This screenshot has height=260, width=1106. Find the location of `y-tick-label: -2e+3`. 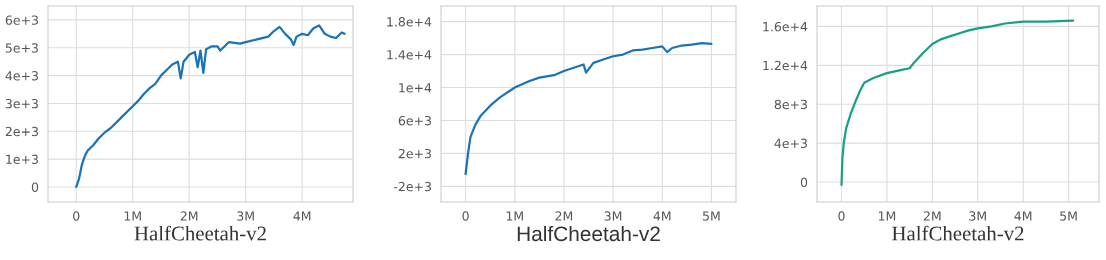

y-tick-label: -2e+3 is located at coordinates (412, 186).